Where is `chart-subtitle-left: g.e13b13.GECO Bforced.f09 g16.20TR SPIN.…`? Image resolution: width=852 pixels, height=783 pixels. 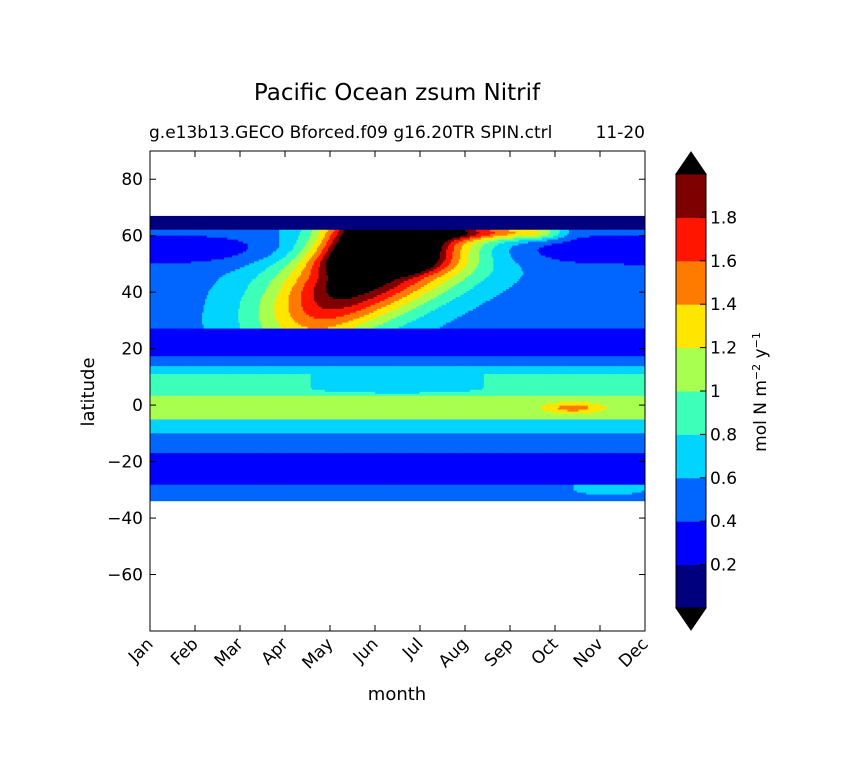
chart-subtitle-left: g.e13b13.GECO Bforced.f09 g16.20TR SPIN.… is located at coordinates (350, 133).